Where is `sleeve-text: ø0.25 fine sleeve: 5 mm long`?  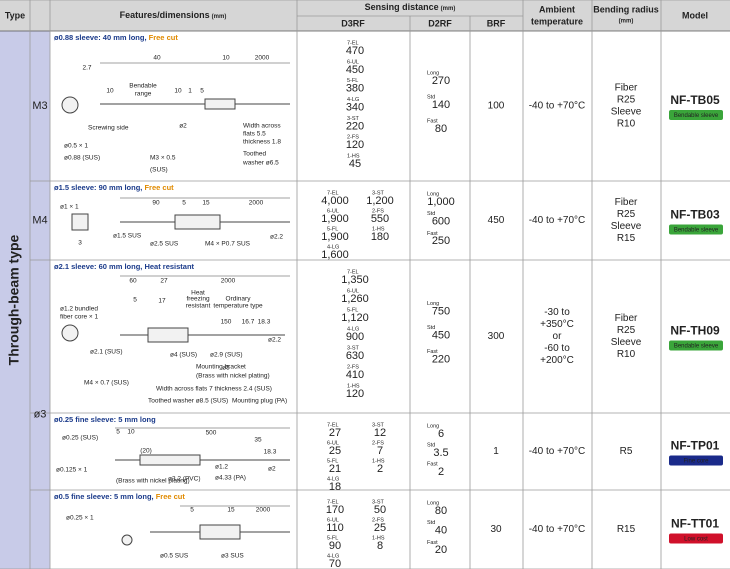
sleeve-text: ø0.25 fine sleeve: 5 mm long is located at coordinates (105, 419).